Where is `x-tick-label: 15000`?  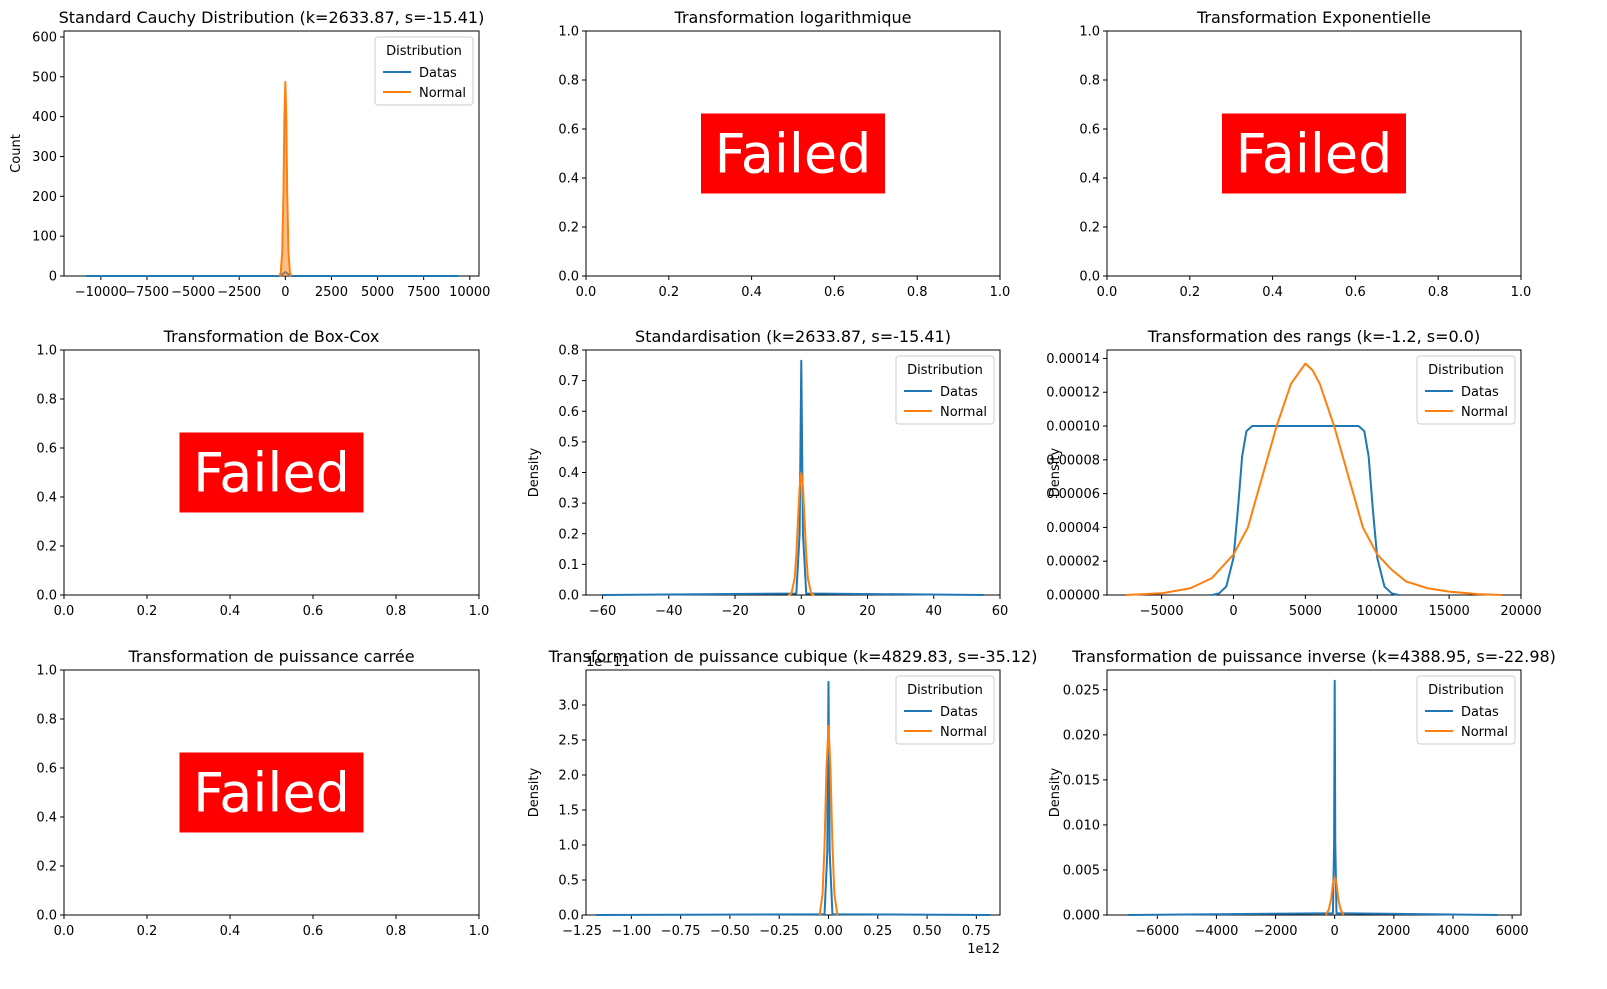 x-tick-label: 15000 is located at coordinates (1448, 611).